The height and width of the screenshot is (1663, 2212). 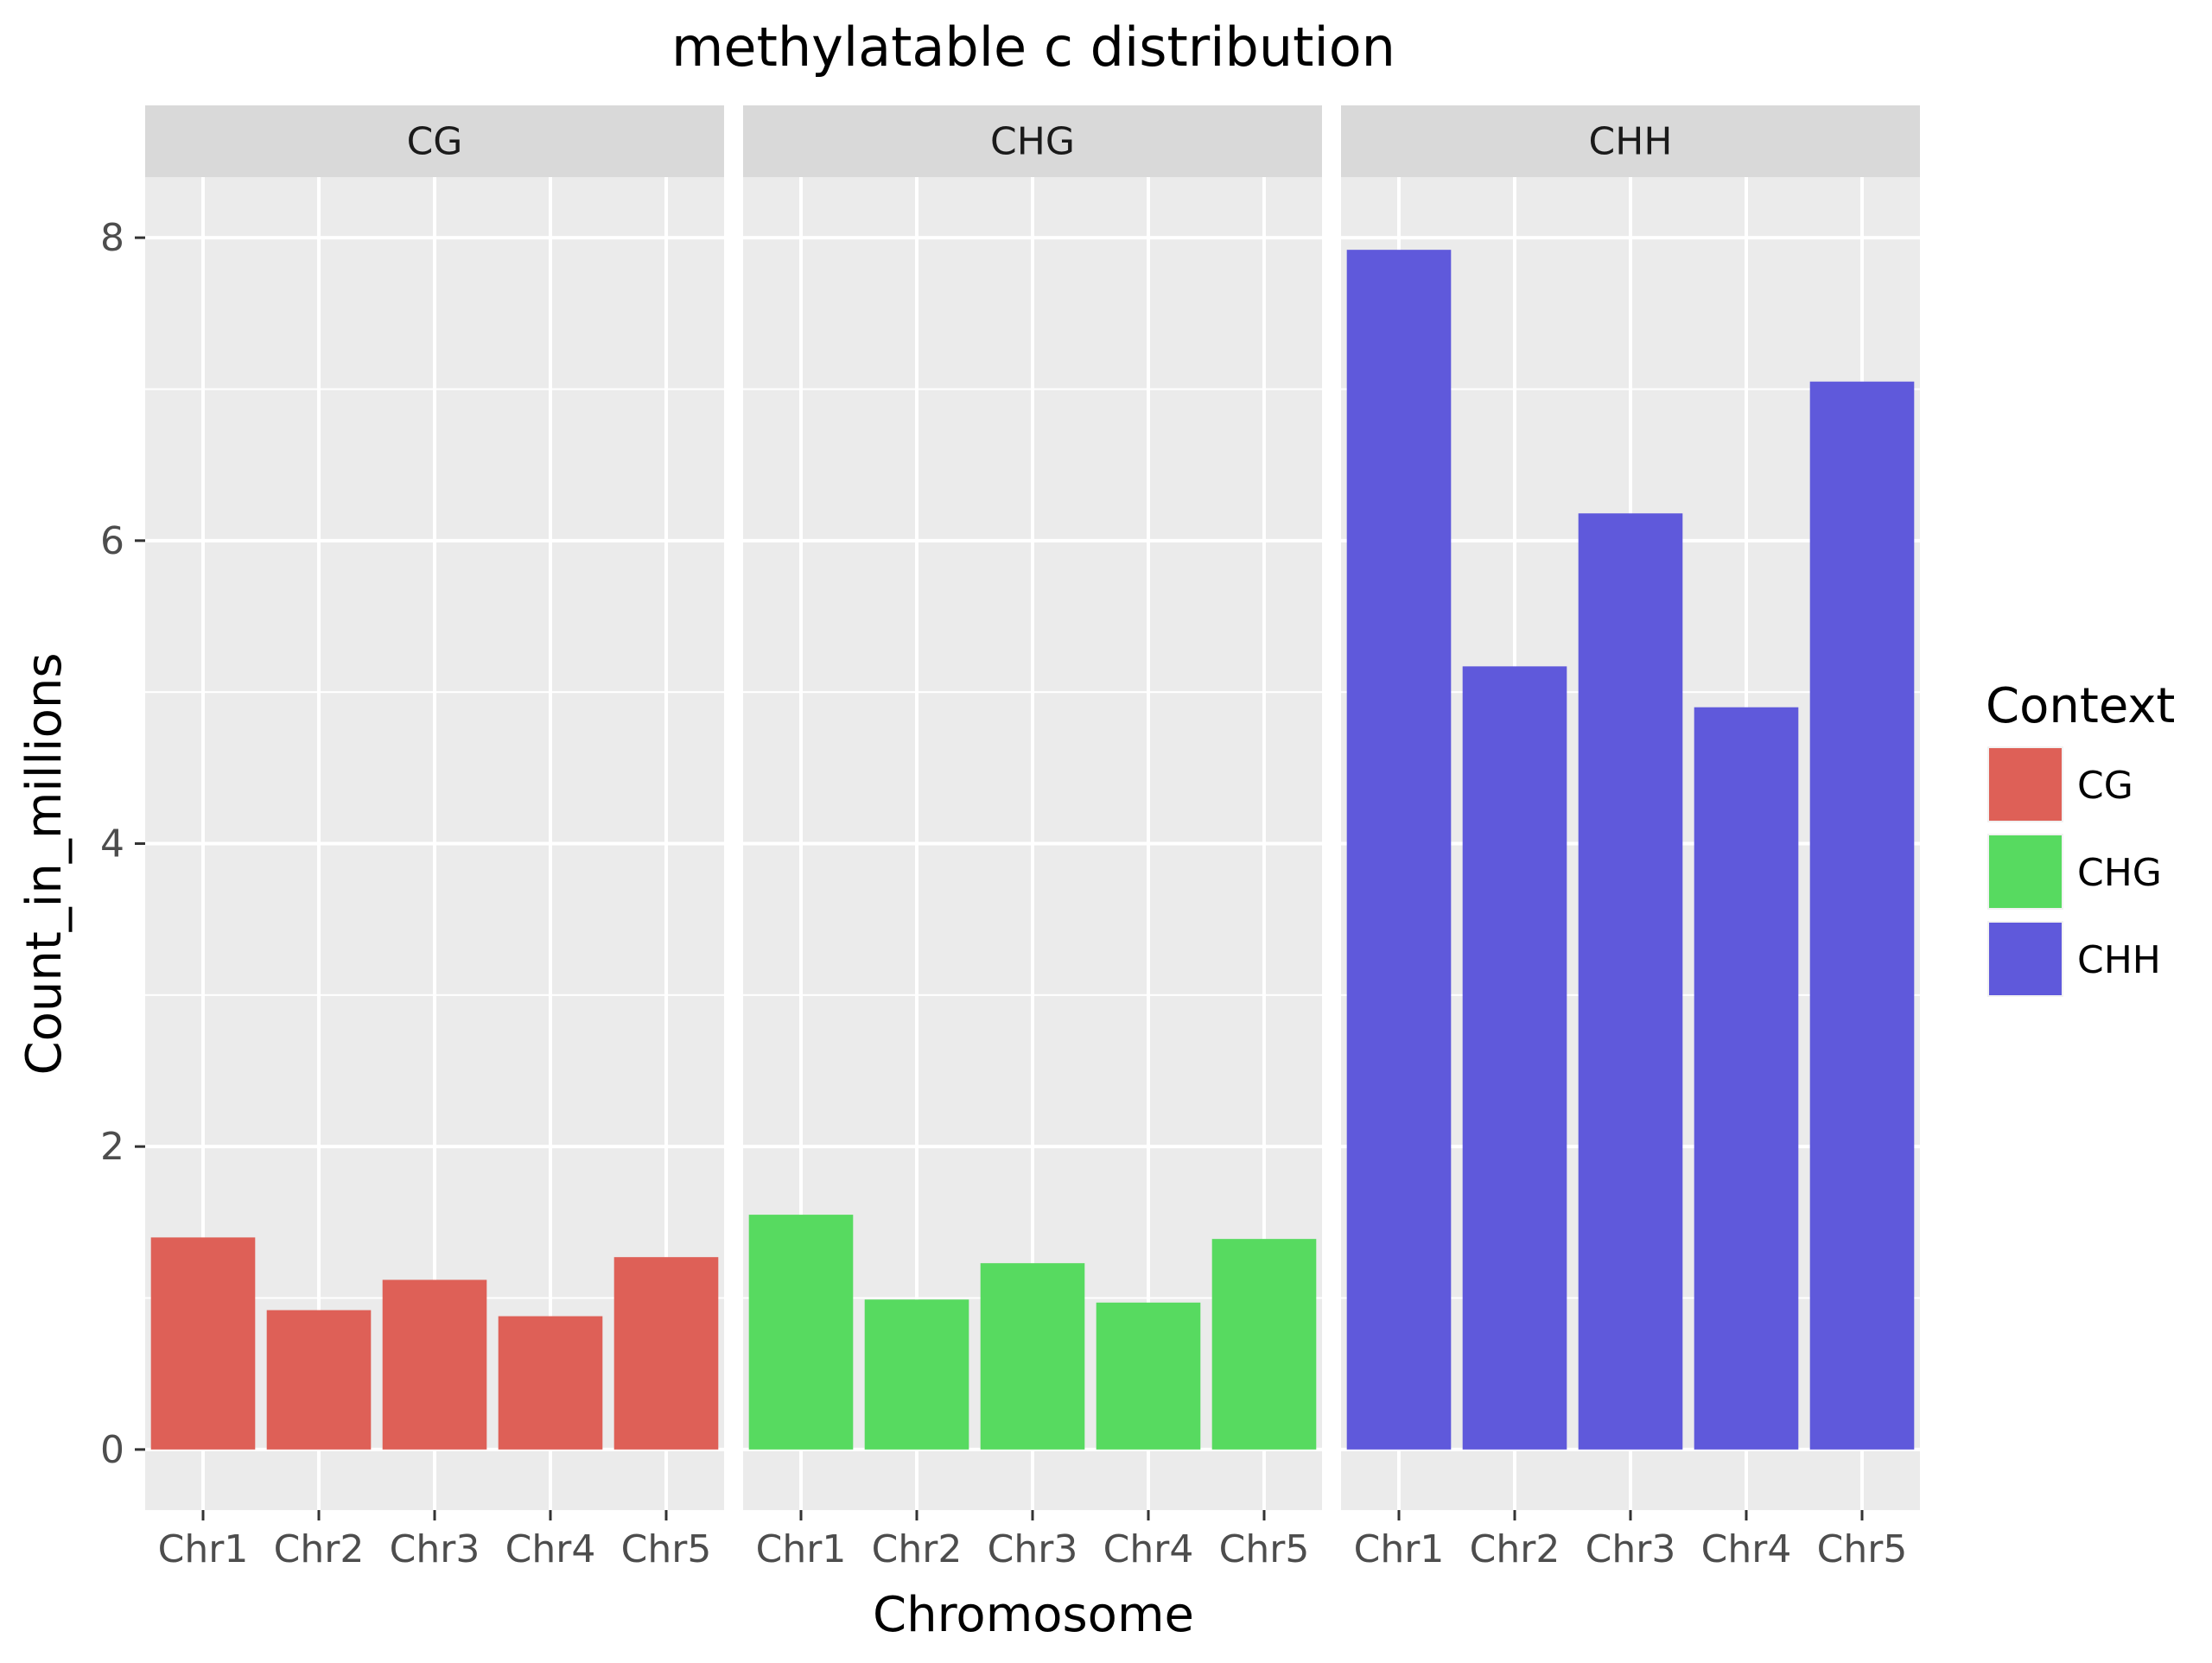 I want to click on bar-chh-chr5, so click(x=1862, y=915).